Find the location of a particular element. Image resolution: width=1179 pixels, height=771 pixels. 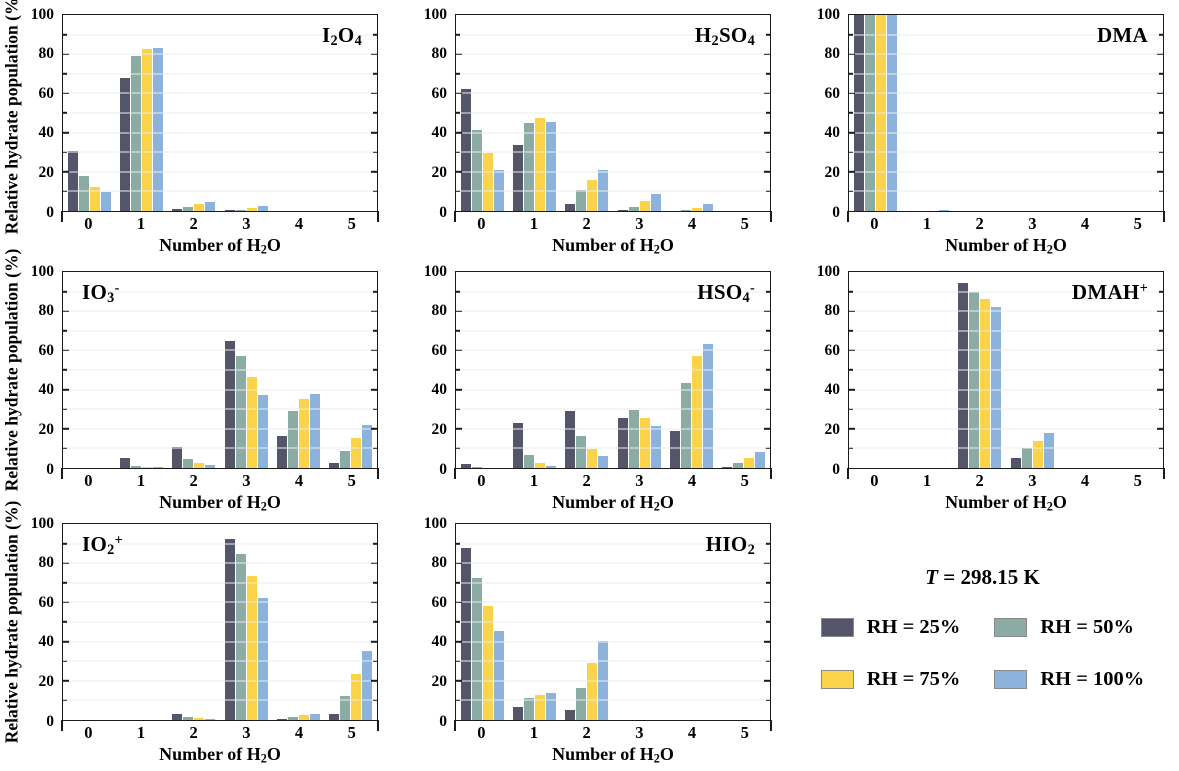

panel-title: DMAH+ is located at coordinates (1109, 292).